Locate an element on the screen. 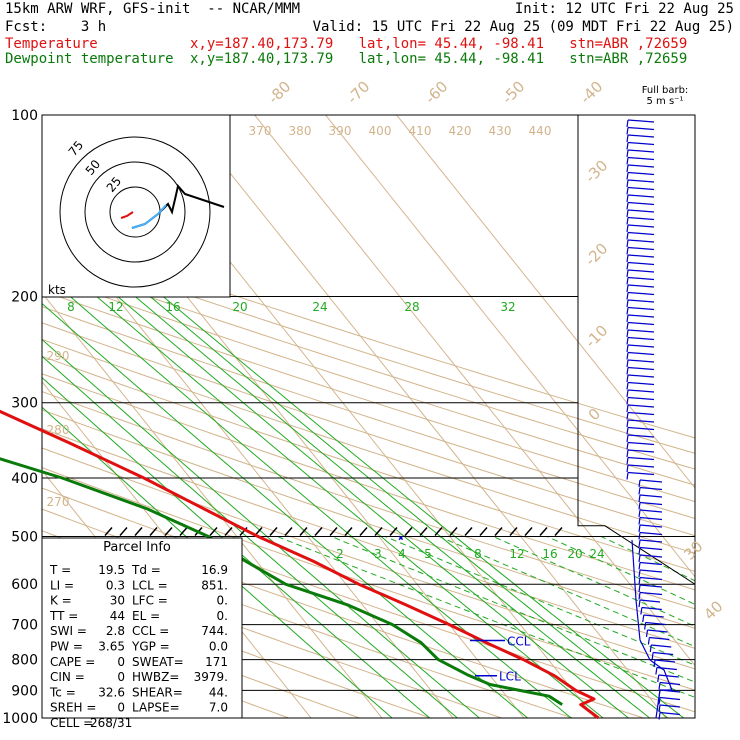 The width and height of the screenshot is (740, 740). forecast-hour: Fcst: 3 h is located at coordinates (56, 27).